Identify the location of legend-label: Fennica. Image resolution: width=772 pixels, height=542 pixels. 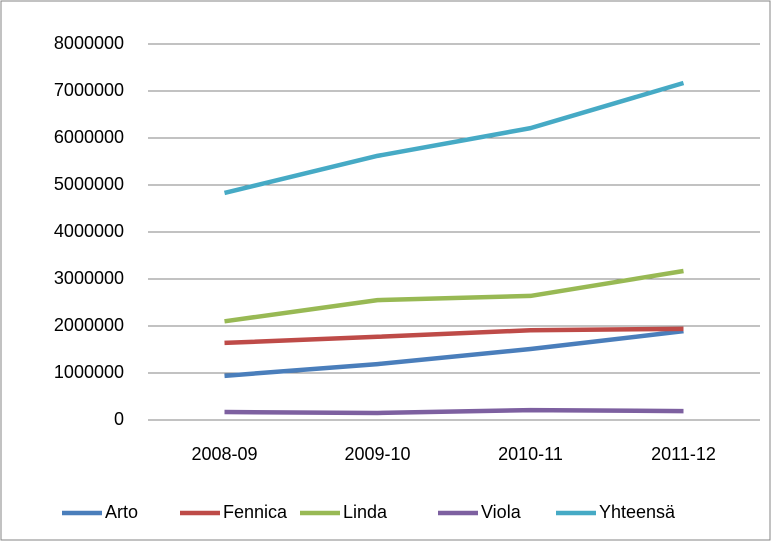
(255, 512).